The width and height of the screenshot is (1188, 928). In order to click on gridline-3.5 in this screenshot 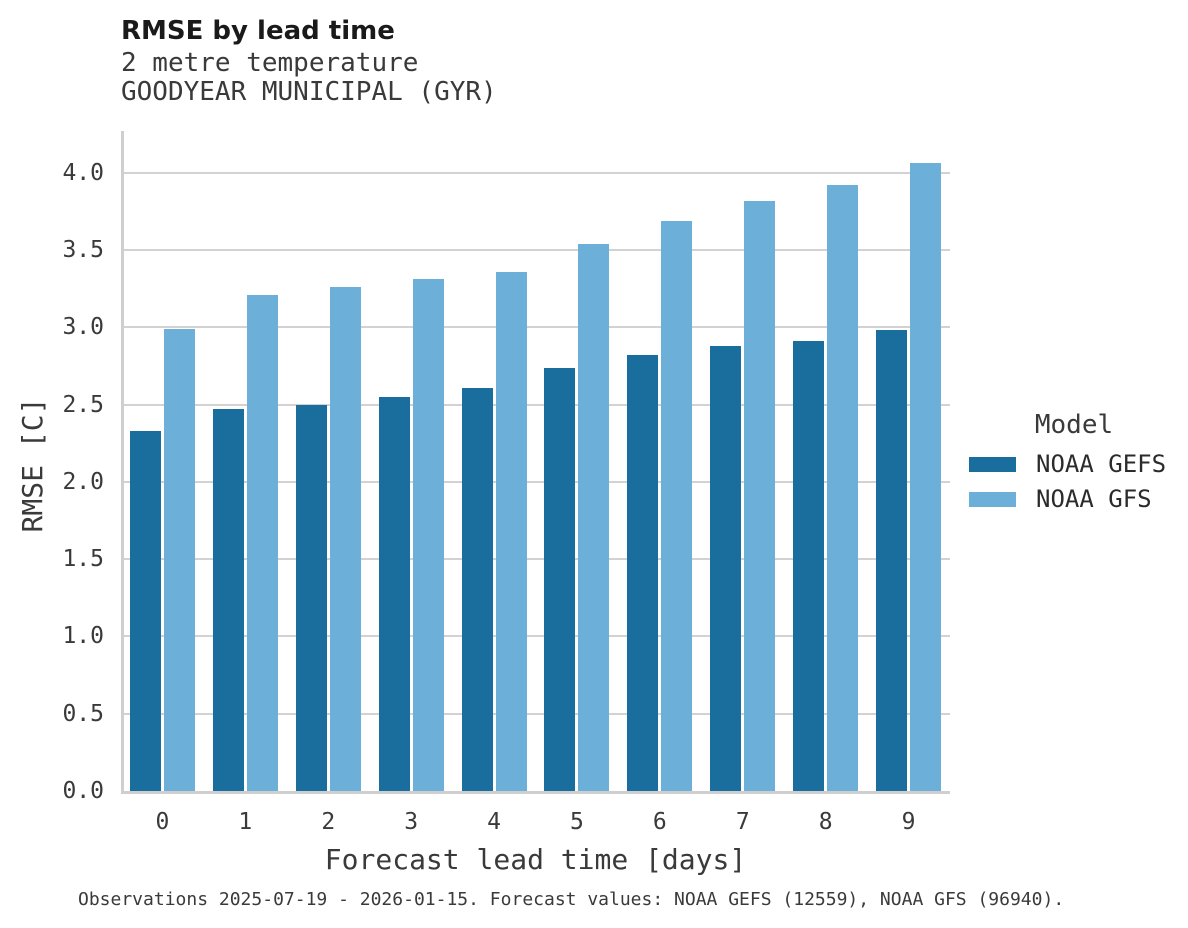, I will do `click(536, 250)`.